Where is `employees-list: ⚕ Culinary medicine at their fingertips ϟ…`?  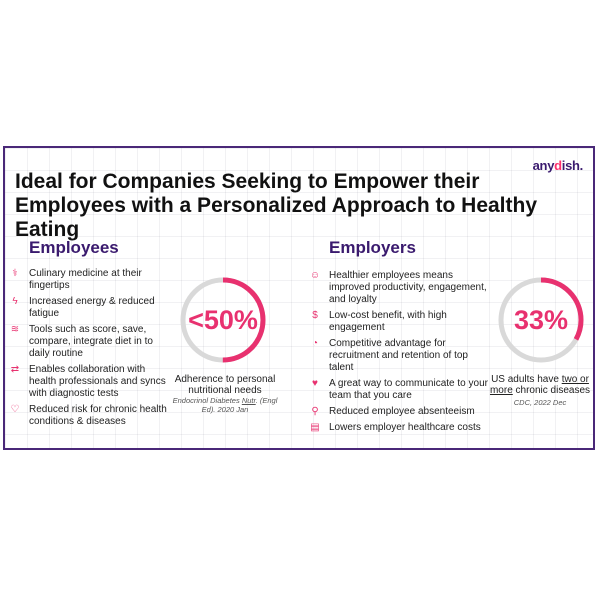 employees-list: ⚕ Culinary medicine at their fingertips ϟ… is located at coordinates (91, 348).